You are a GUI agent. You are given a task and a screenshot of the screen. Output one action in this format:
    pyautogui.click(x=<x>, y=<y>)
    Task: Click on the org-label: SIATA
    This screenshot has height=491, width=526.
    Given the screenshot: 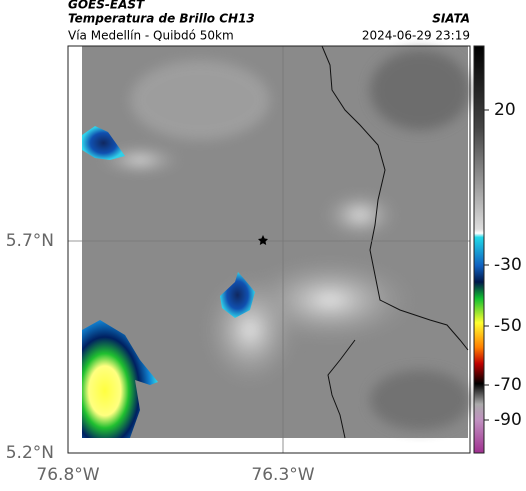 What is the action you would take?
    pyautogui.click(x=451, y=19)
    